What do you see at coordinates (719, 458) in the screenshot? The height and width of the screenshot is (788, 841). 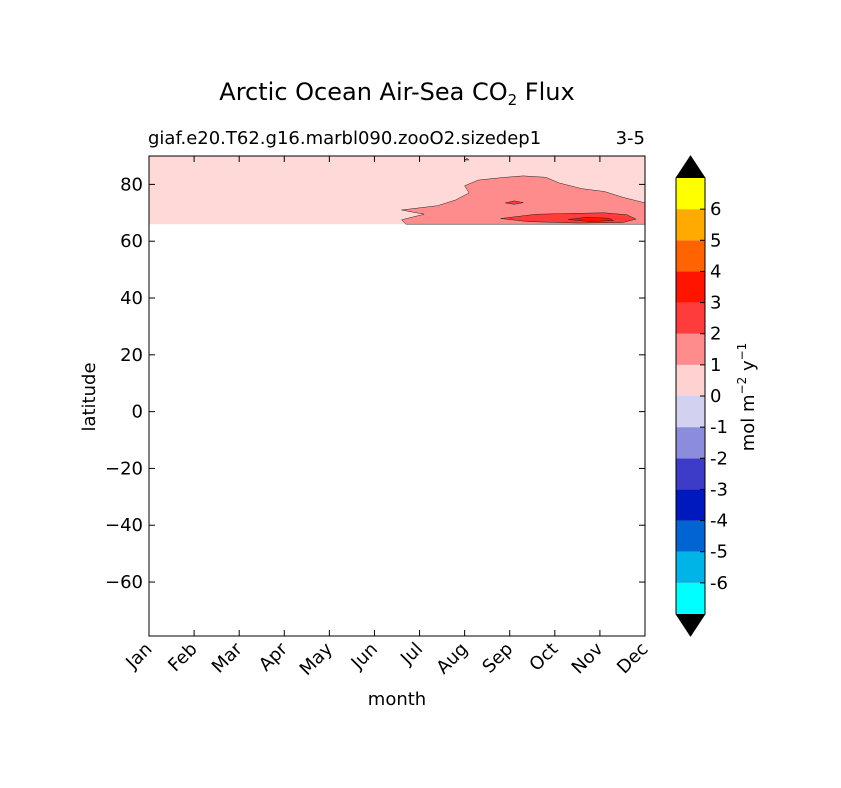 I see `colorbar-tick-label: -2` at bounding box center [719, 458].